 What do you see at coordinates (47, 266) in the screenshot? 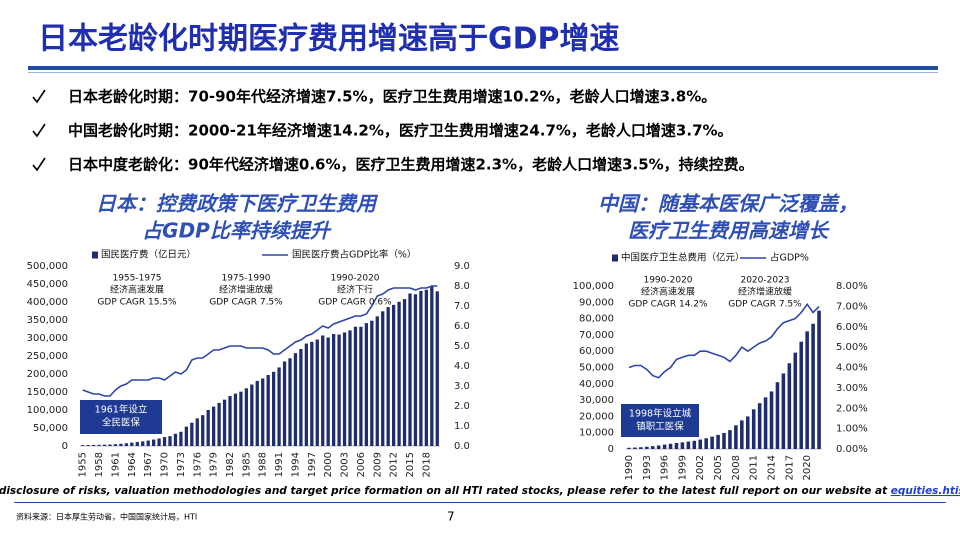
I see `y-tick-label: 500,000` at bounding box center [47, 266].